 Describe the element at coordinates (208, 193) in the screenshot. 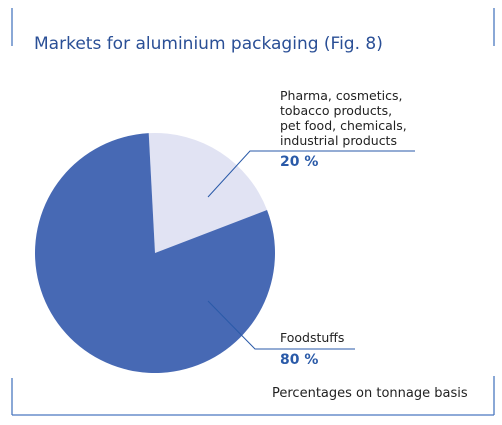

I see `pie-slice` at that location.